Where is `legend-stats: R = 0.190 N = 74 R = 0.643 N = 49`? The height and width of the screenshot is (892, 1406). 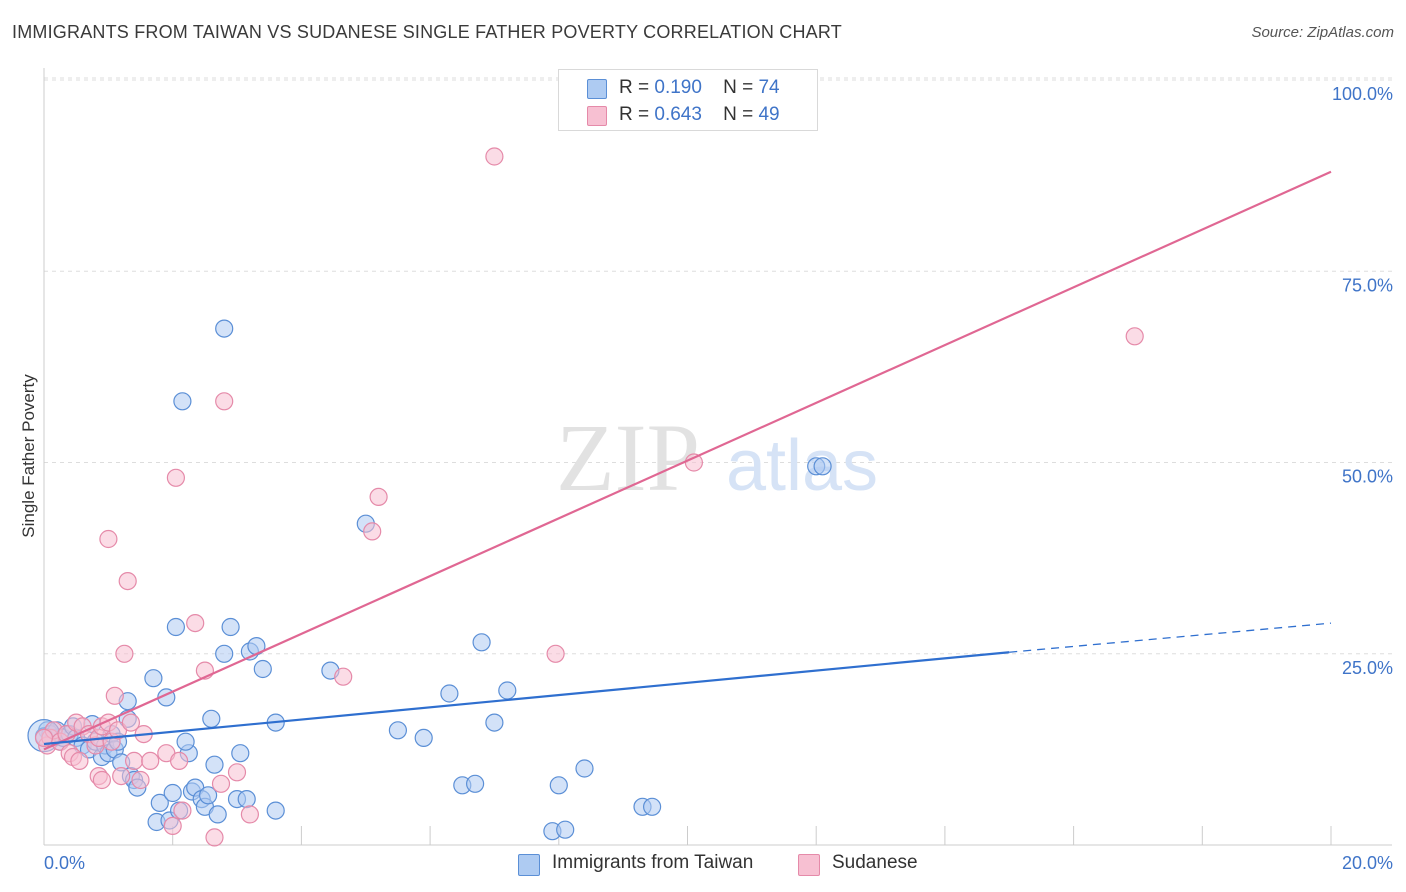 legend-stats: R = 0.190 N = 74 R = 0.643 N = 49 is located at coordinates (688, 100).